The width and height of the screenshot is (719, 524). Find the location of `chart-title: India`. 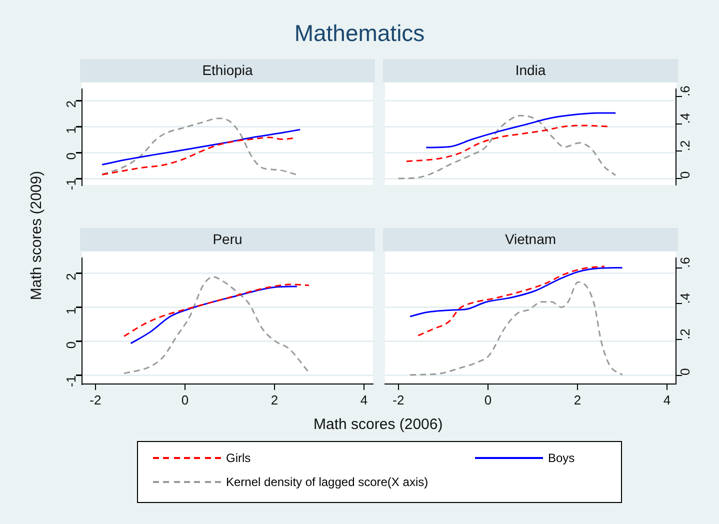

chart-title: India is located at coordinates (530, 70).